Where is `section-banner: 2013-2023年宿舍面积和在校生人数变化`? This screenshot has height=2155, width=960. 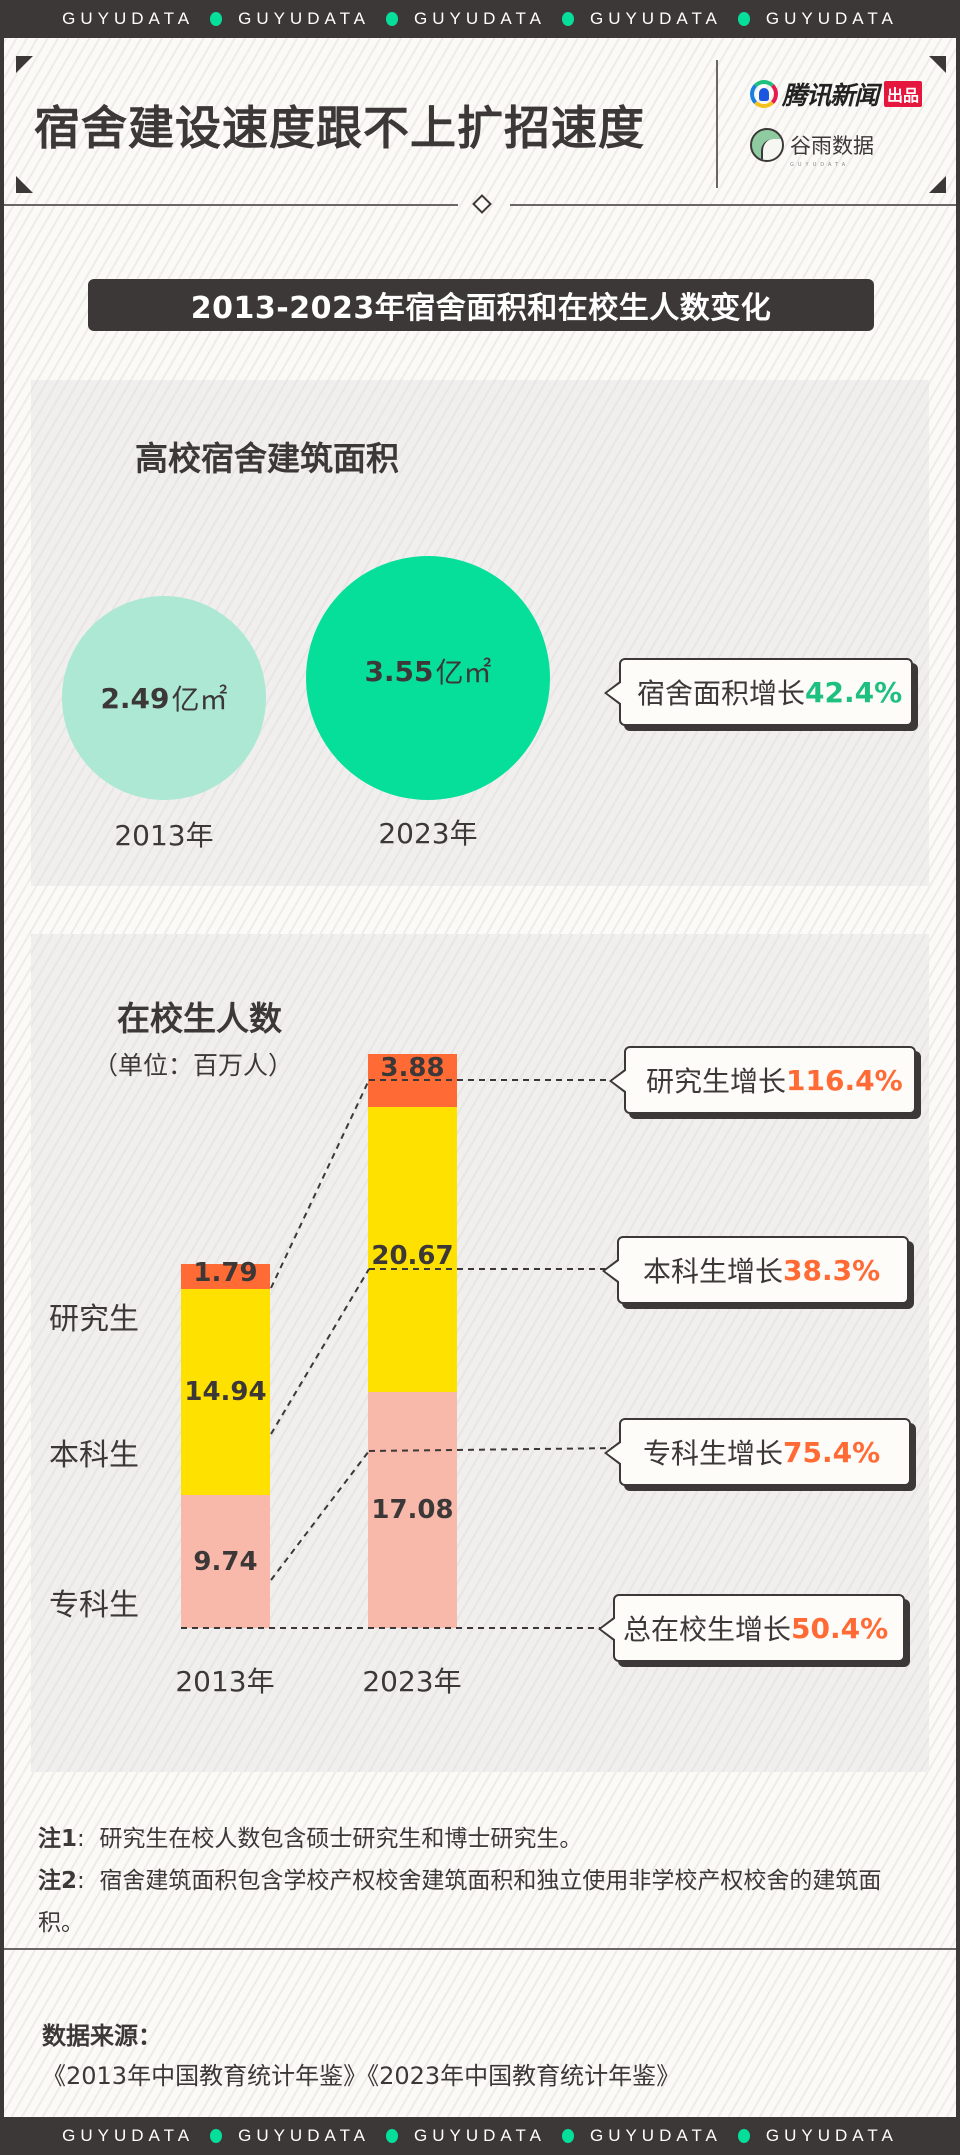 section-banner: 2013-2023年宿舍面积和在校生人数变化 is located at coordinates (481, 305).